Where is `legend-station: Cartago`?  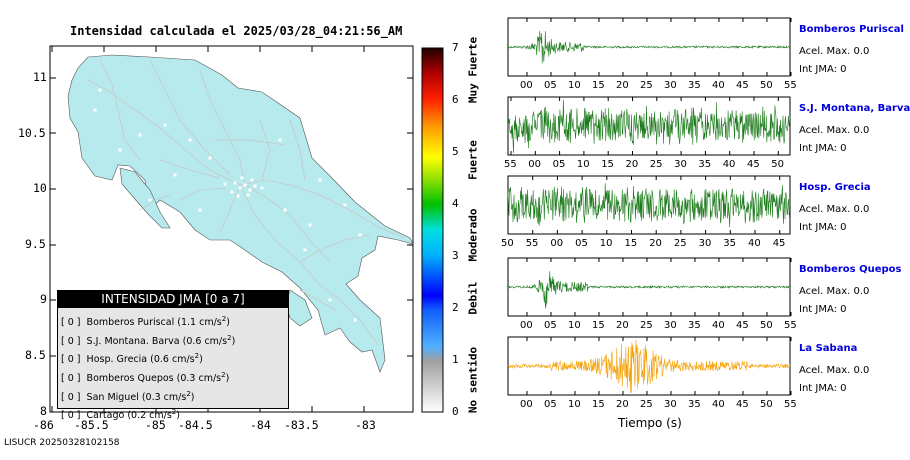
legend-station: Cartago is located at coordinates (105, 416).